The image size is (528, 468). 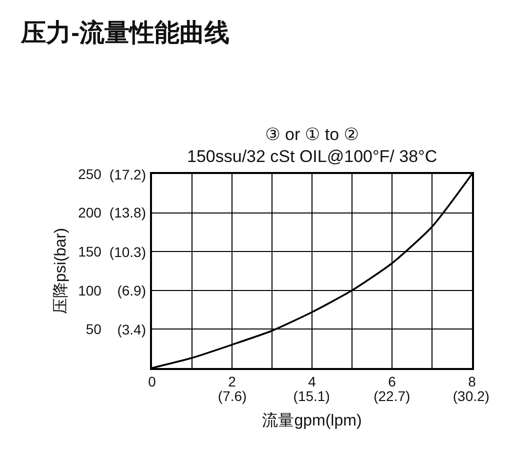 What do you see at coordinates (471, 396) in the screenshot?
I see `x2-tick-label: (30.2)` at bounding box center [471, 396].